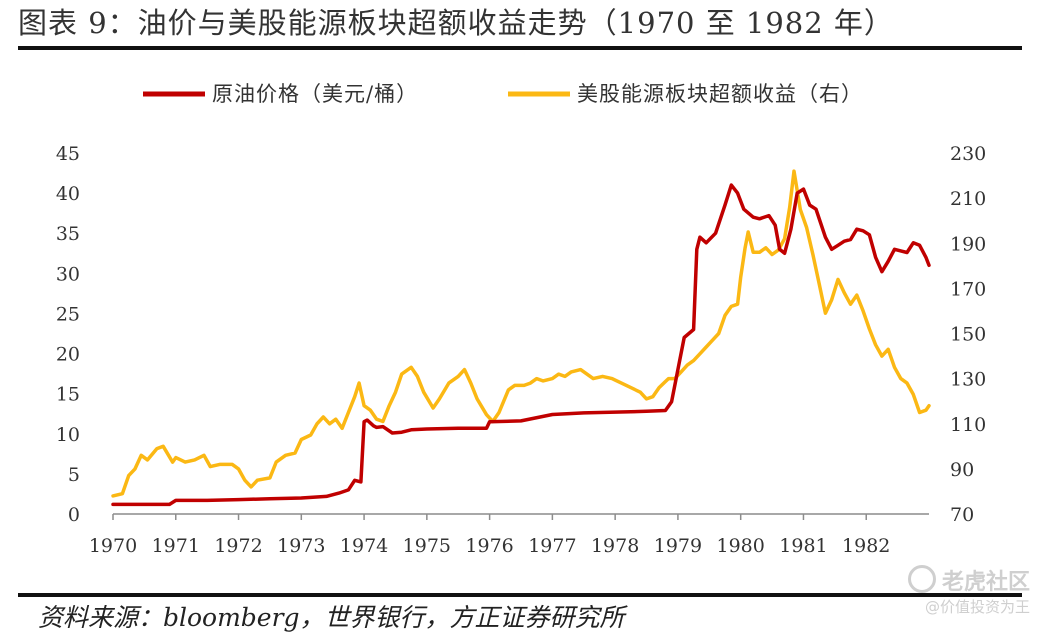  I want to click on y-left-tick-label: 10, so click(68, 435).